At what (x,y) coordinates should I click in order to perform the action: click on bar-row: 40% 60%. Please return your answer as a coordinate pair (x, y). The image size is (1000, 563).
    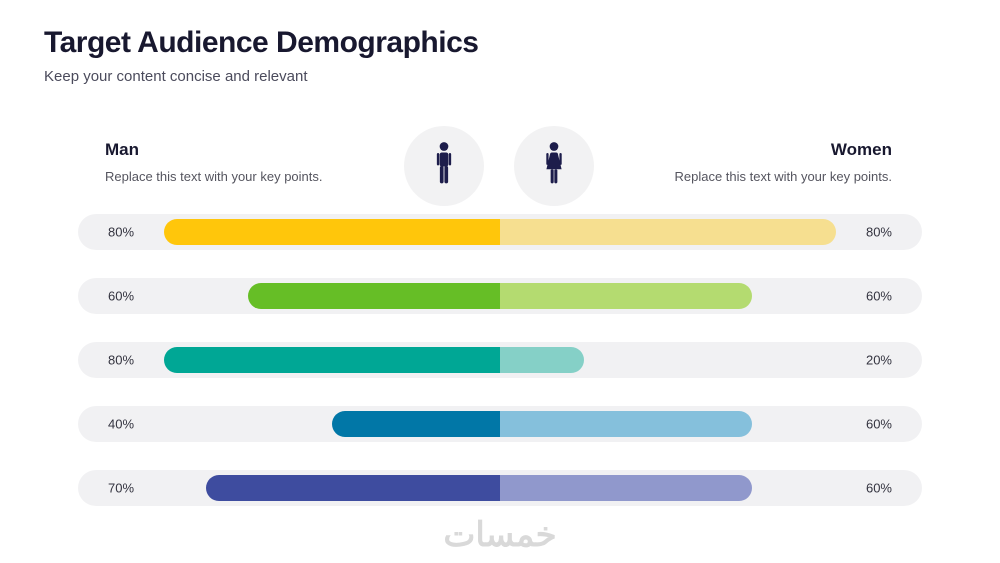
    Looking at the image, I should click on (500, 424).